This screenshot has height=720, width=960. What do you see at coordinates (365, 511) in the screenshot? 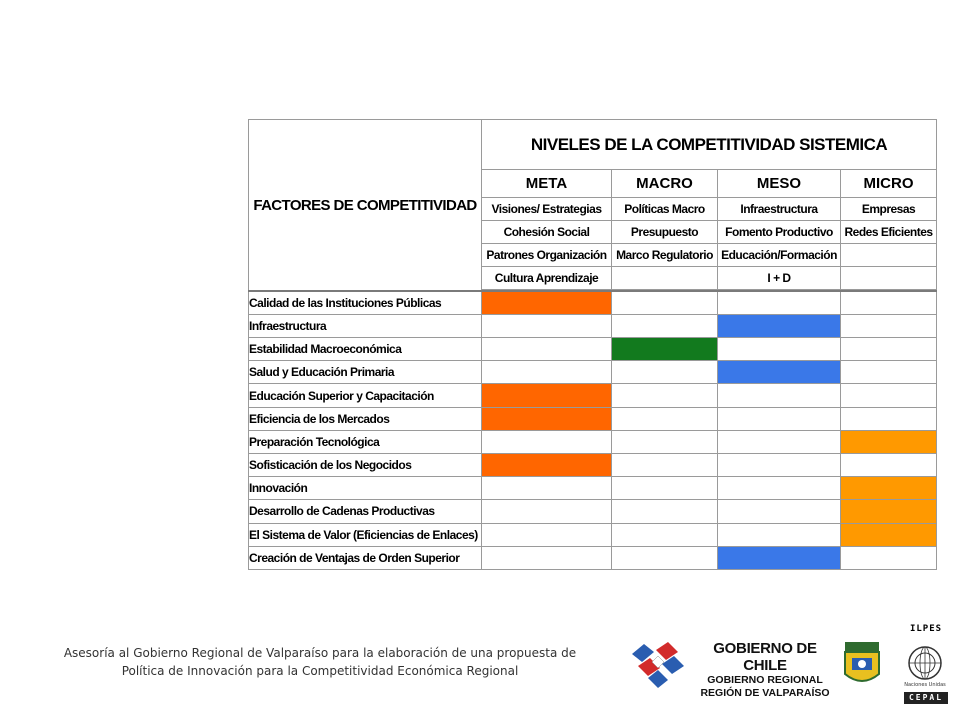
I see `factor-label: Desarrollo de Cadenas Productivas` at bounding box center [365, 511].